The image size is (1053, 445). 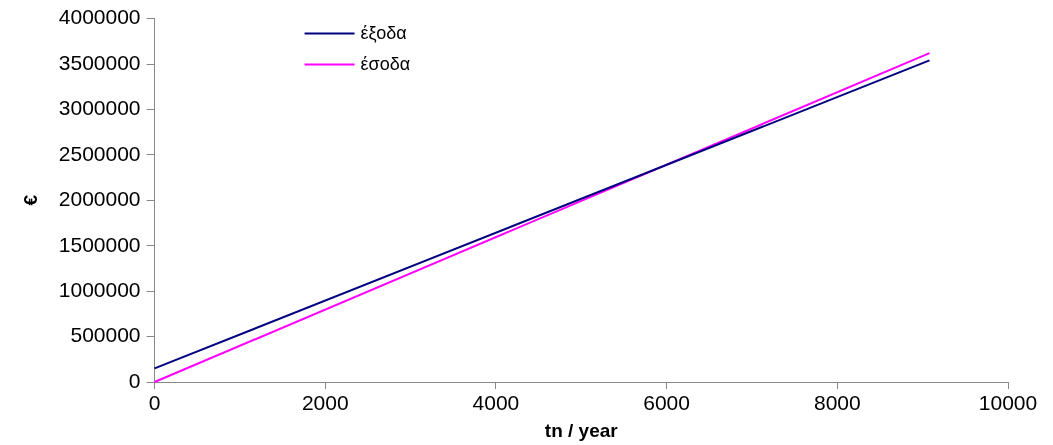 What do you see at coordinates (99, 108) in the screenshot?
I see `y-tick-label: 3000000` at bounding box center [99, 108].